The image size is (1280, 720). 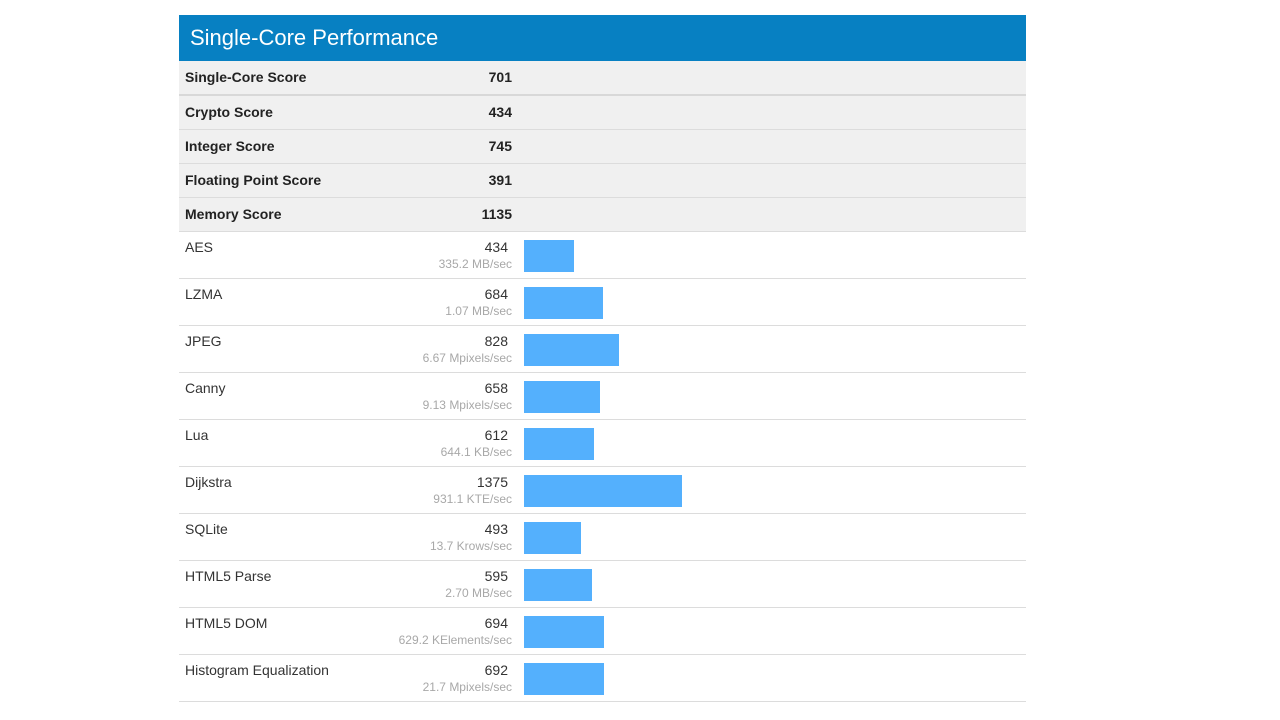 I want to click on benchmark-row: Canny 658 9.13 Mpixels/sec, so click(x=602, y=396).